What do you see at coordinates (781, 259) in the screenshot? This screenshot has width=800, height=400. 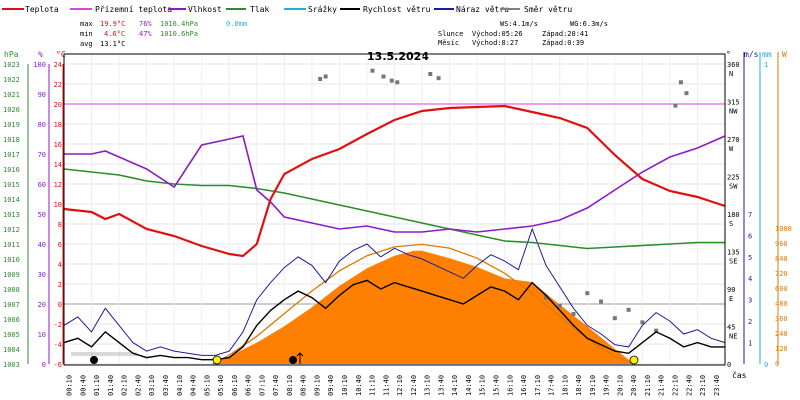 I see `solar-tick-label: 840` at bounding box center [781, 259].